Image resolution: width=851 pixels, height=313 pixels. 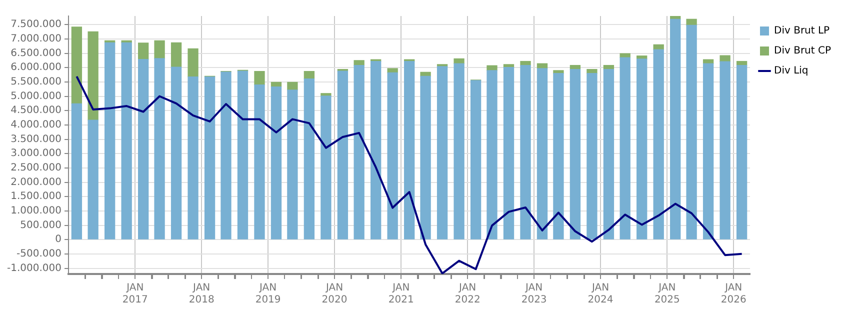 I want to click on y-tick-label: 1.500.000, so click(x=36, y=196).